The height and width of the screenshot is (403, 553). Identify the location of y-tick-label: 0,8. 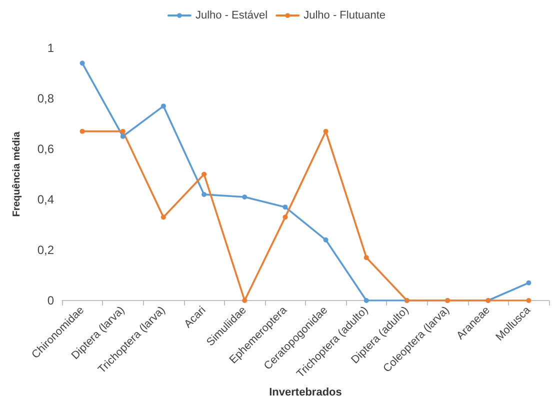
(45, 99).